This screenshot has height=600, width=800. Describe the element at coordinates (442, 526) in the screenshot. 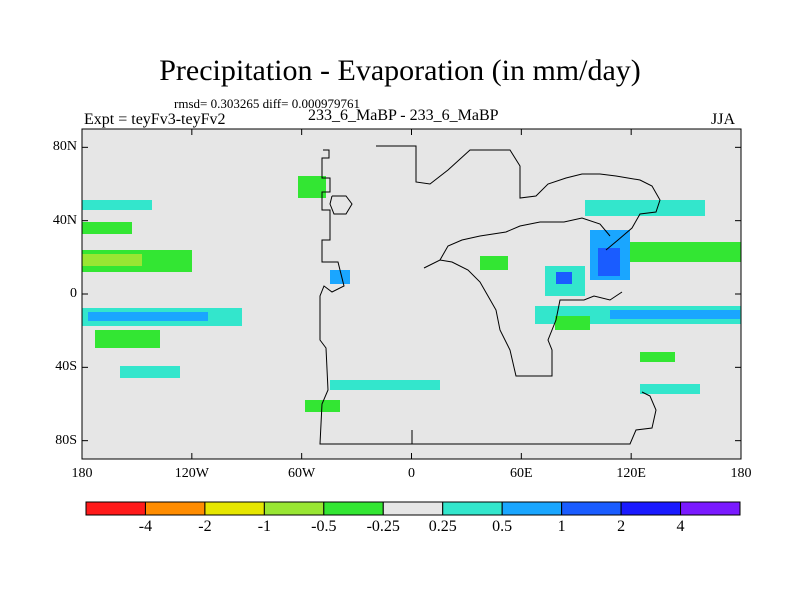

I see `colorbar-label: 0.25` at that location.